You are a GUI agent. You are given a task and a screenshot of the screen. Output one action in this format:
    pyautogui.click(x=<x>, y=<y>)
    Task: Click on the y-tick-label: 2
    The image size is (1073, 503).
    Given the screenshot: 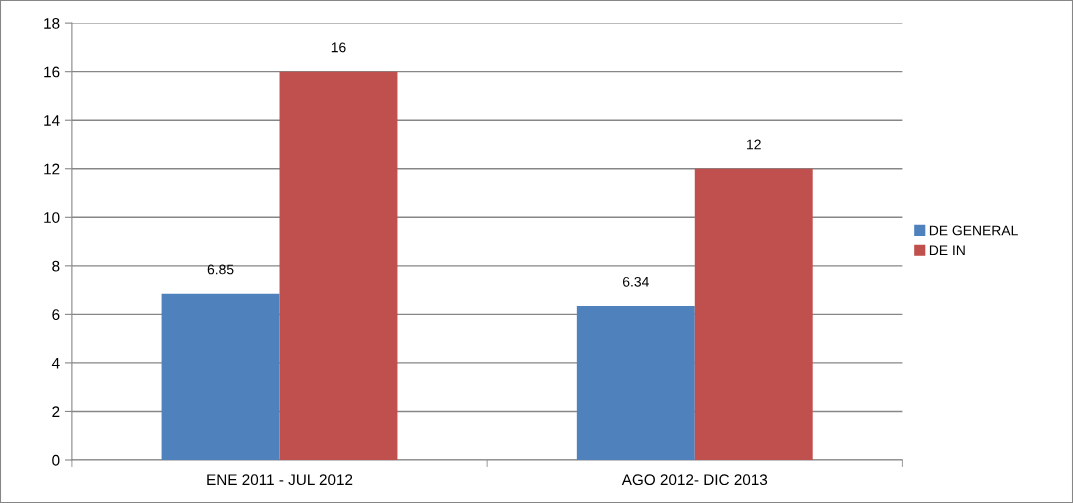 What is the action you would take?
    pyautogui.click(x=56, y=411)
    